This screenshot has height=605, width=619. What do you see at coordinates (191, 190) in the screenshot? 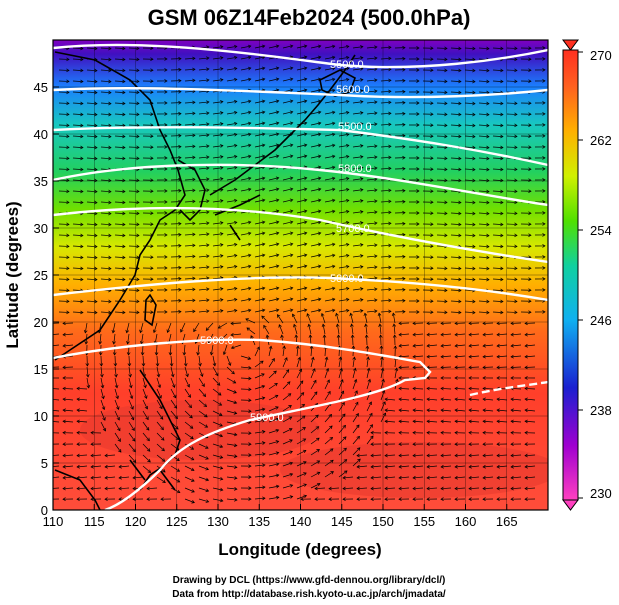
I see `coast-korea-peninsula` at bounding box center [191, 190].